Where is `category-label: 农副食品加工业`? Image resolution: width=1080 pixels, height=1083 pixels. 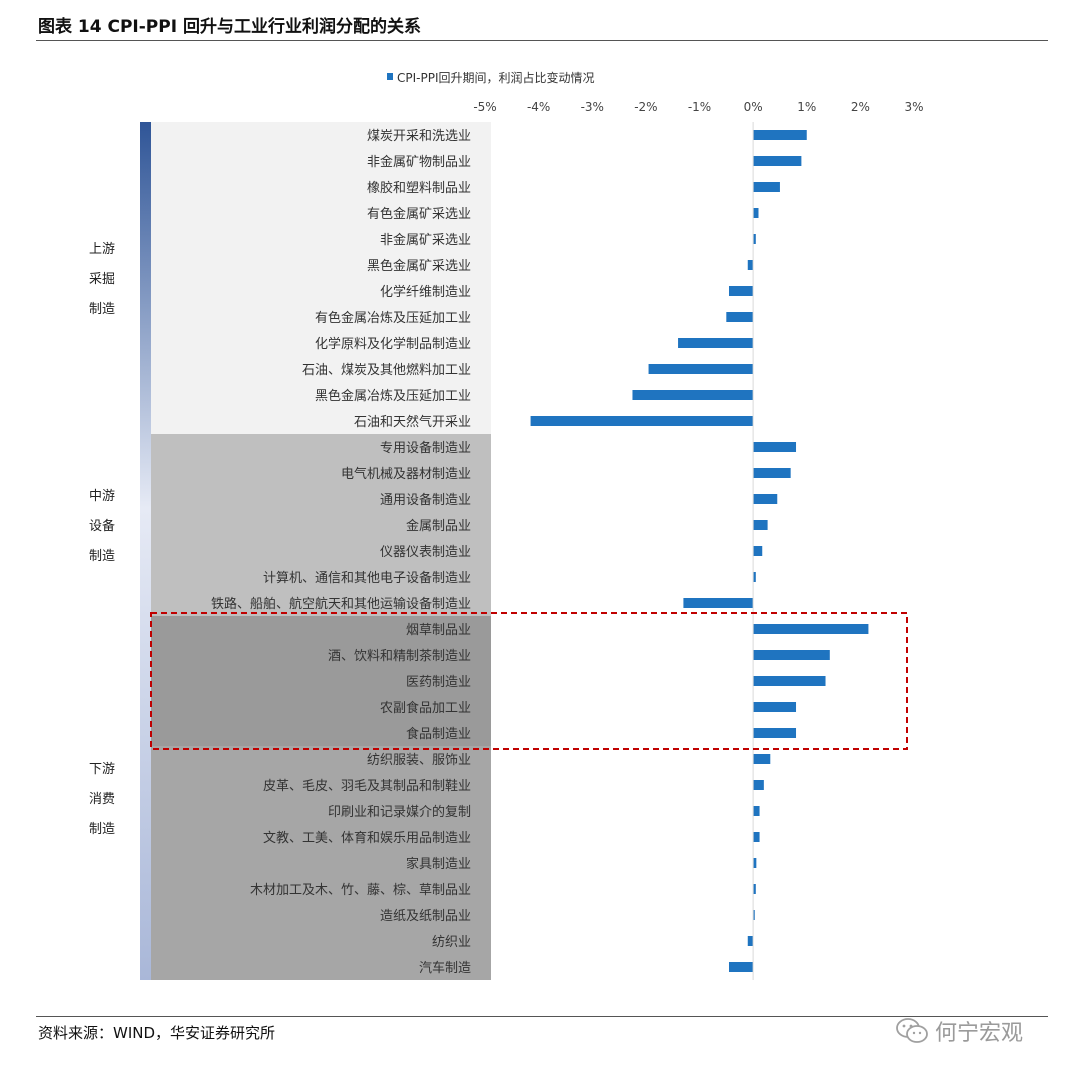 category-label: 农副食品加工业 is located at coordinates (425, 708).